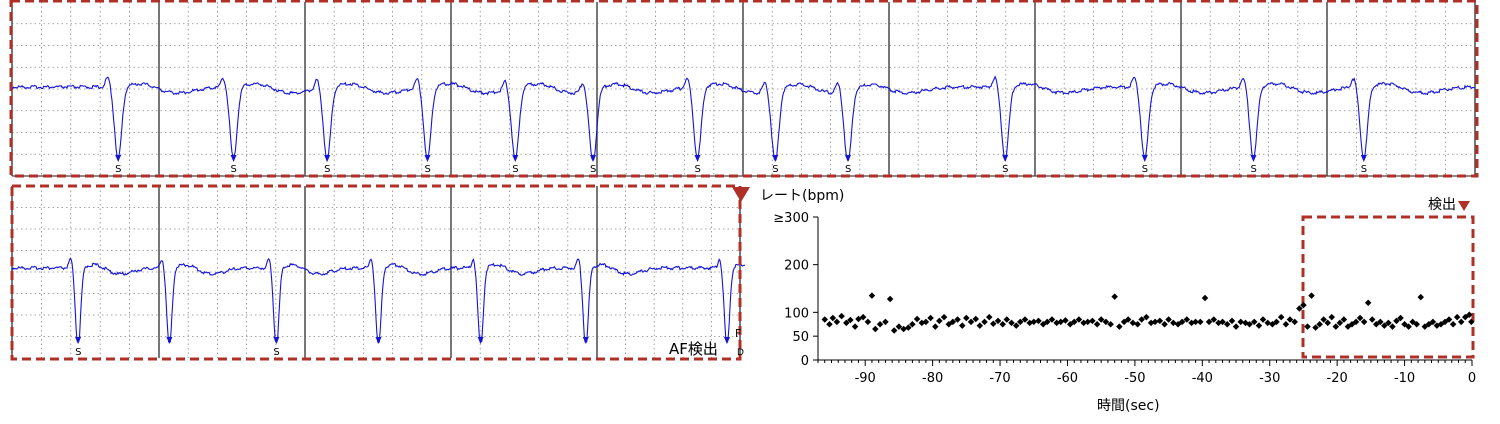 The width and height of the screenshot is (1500, 424). Describe the element at coordinates (1442, 205) in the screenshot. I see `detect-annotation: 検出` at that location.